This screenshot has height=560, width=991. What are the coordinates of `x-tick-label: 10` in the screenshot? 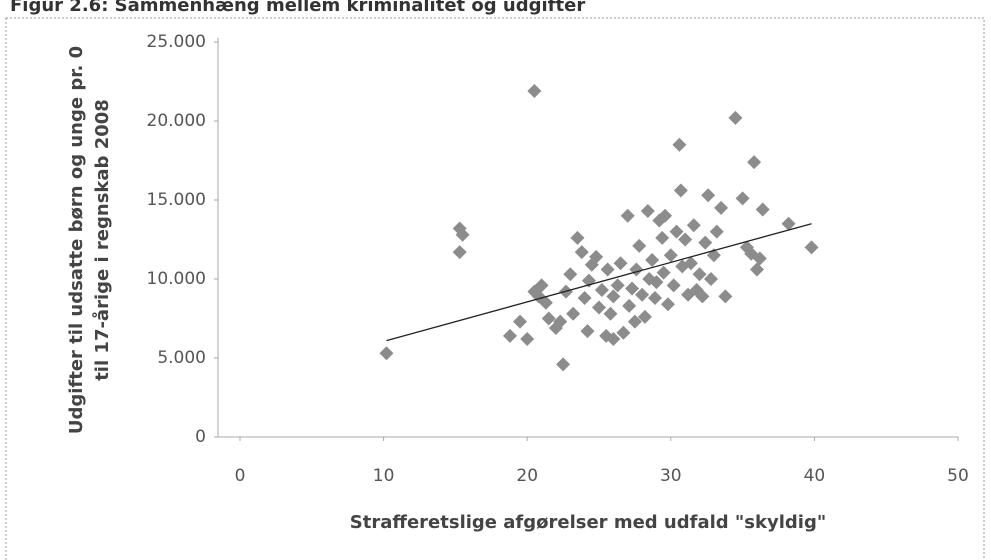 It's located at (384, 476).